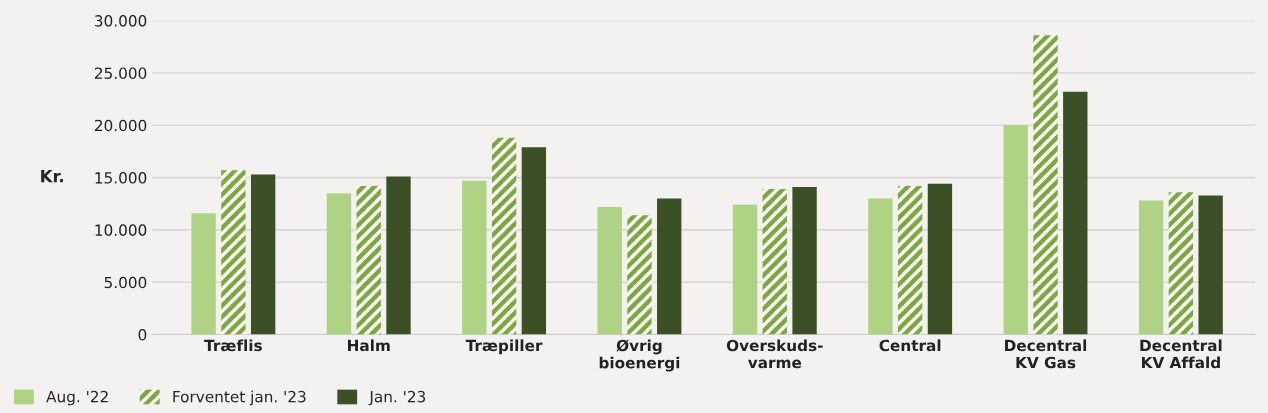  I want to click on x-tick-label: Overskuds- varme, so click(774, 354).